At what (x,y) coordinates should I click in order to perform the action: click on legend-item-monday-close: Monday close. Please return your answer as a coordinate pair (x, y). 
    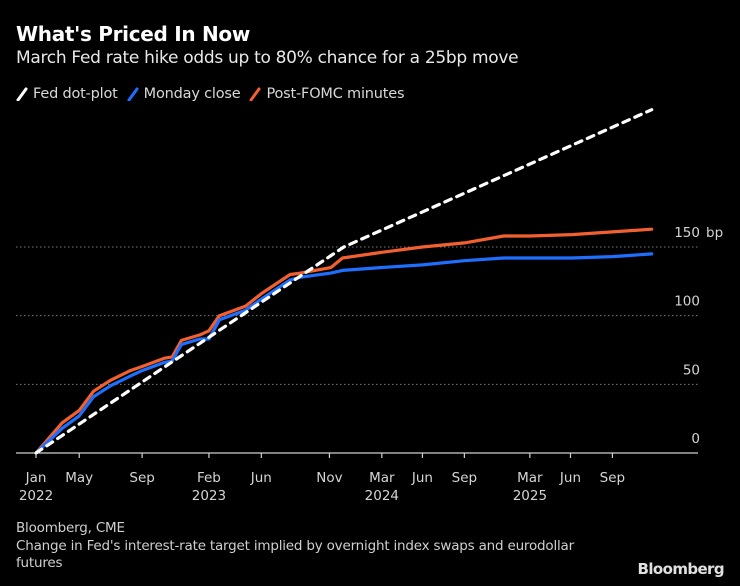
    Looking at the image, I should click on (184, 94).